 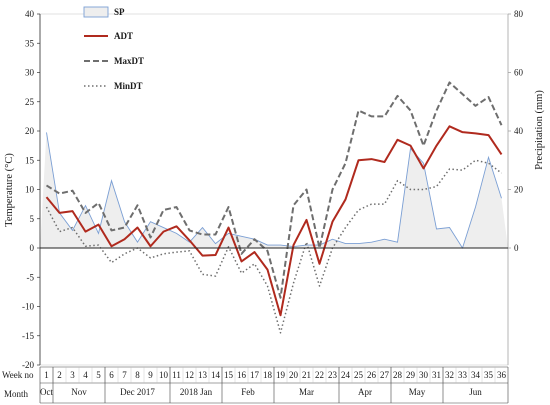 What do you see at coordinates (398, 375) in the screenshot?
I see `week-tick-label: 28` at bounding box center [398, 375].